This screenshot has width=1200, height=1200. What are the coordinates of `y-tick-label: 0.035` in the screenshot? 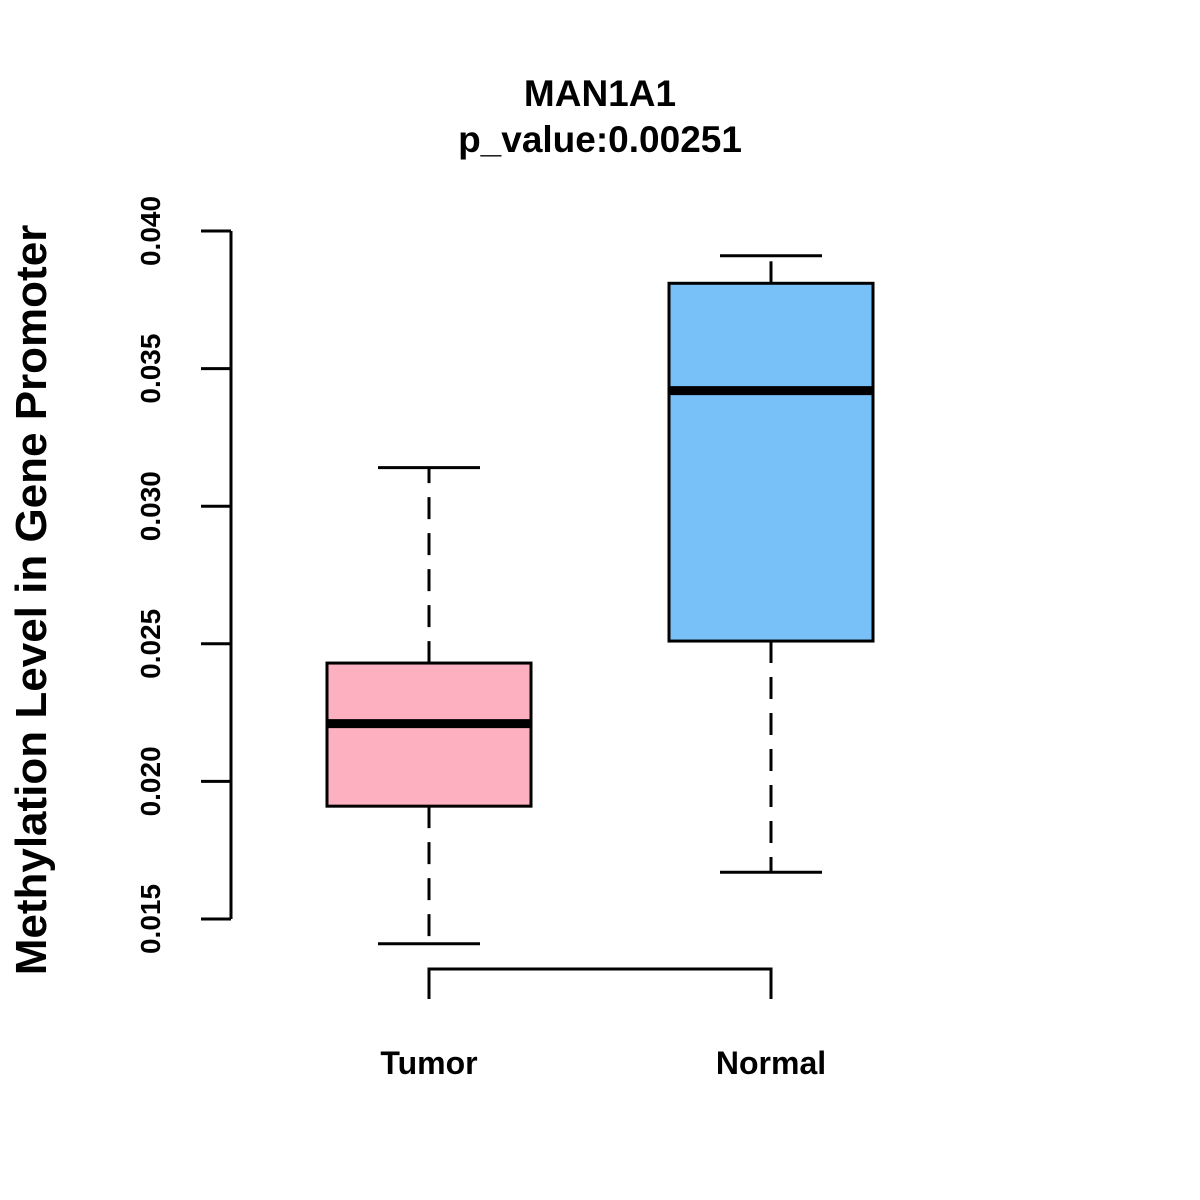 It's located at (150, 369).